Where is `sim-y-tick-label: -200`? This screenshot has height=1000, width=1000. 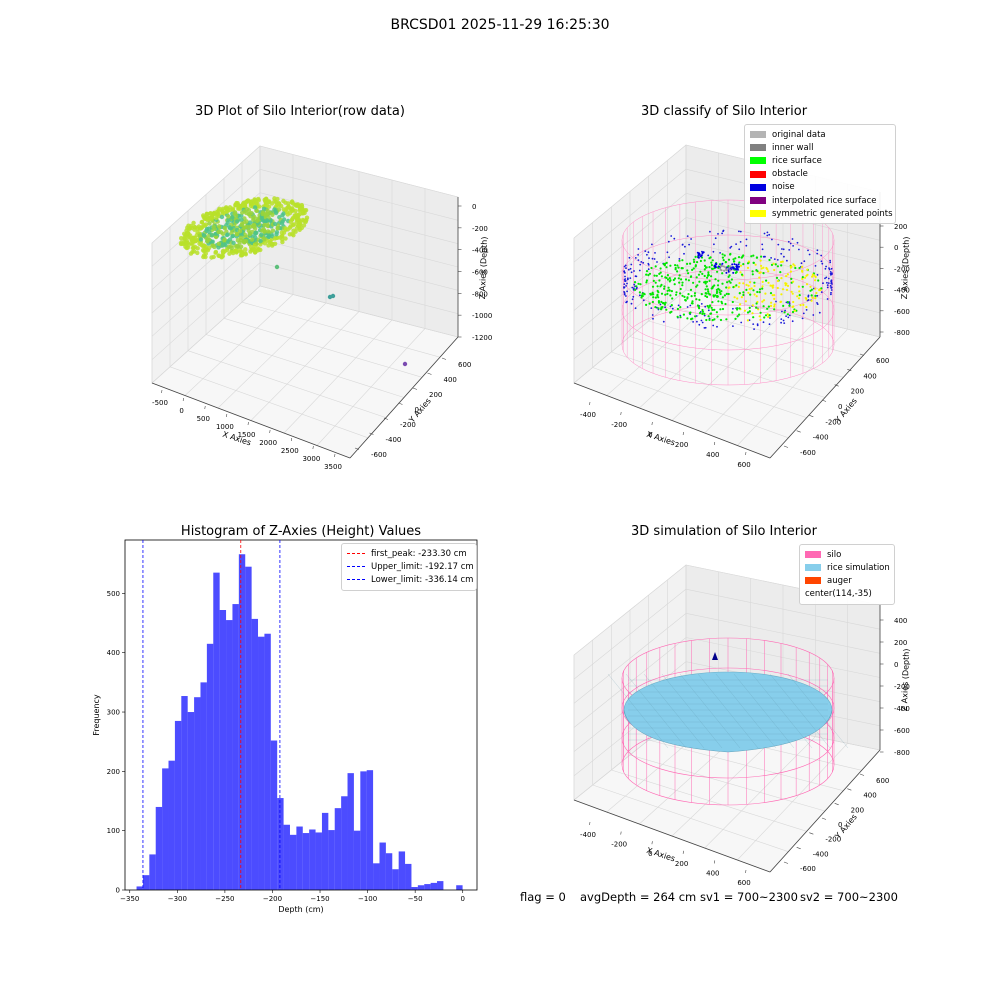
sim-y-tick-label: -200 is located at coordinates (833, 840).